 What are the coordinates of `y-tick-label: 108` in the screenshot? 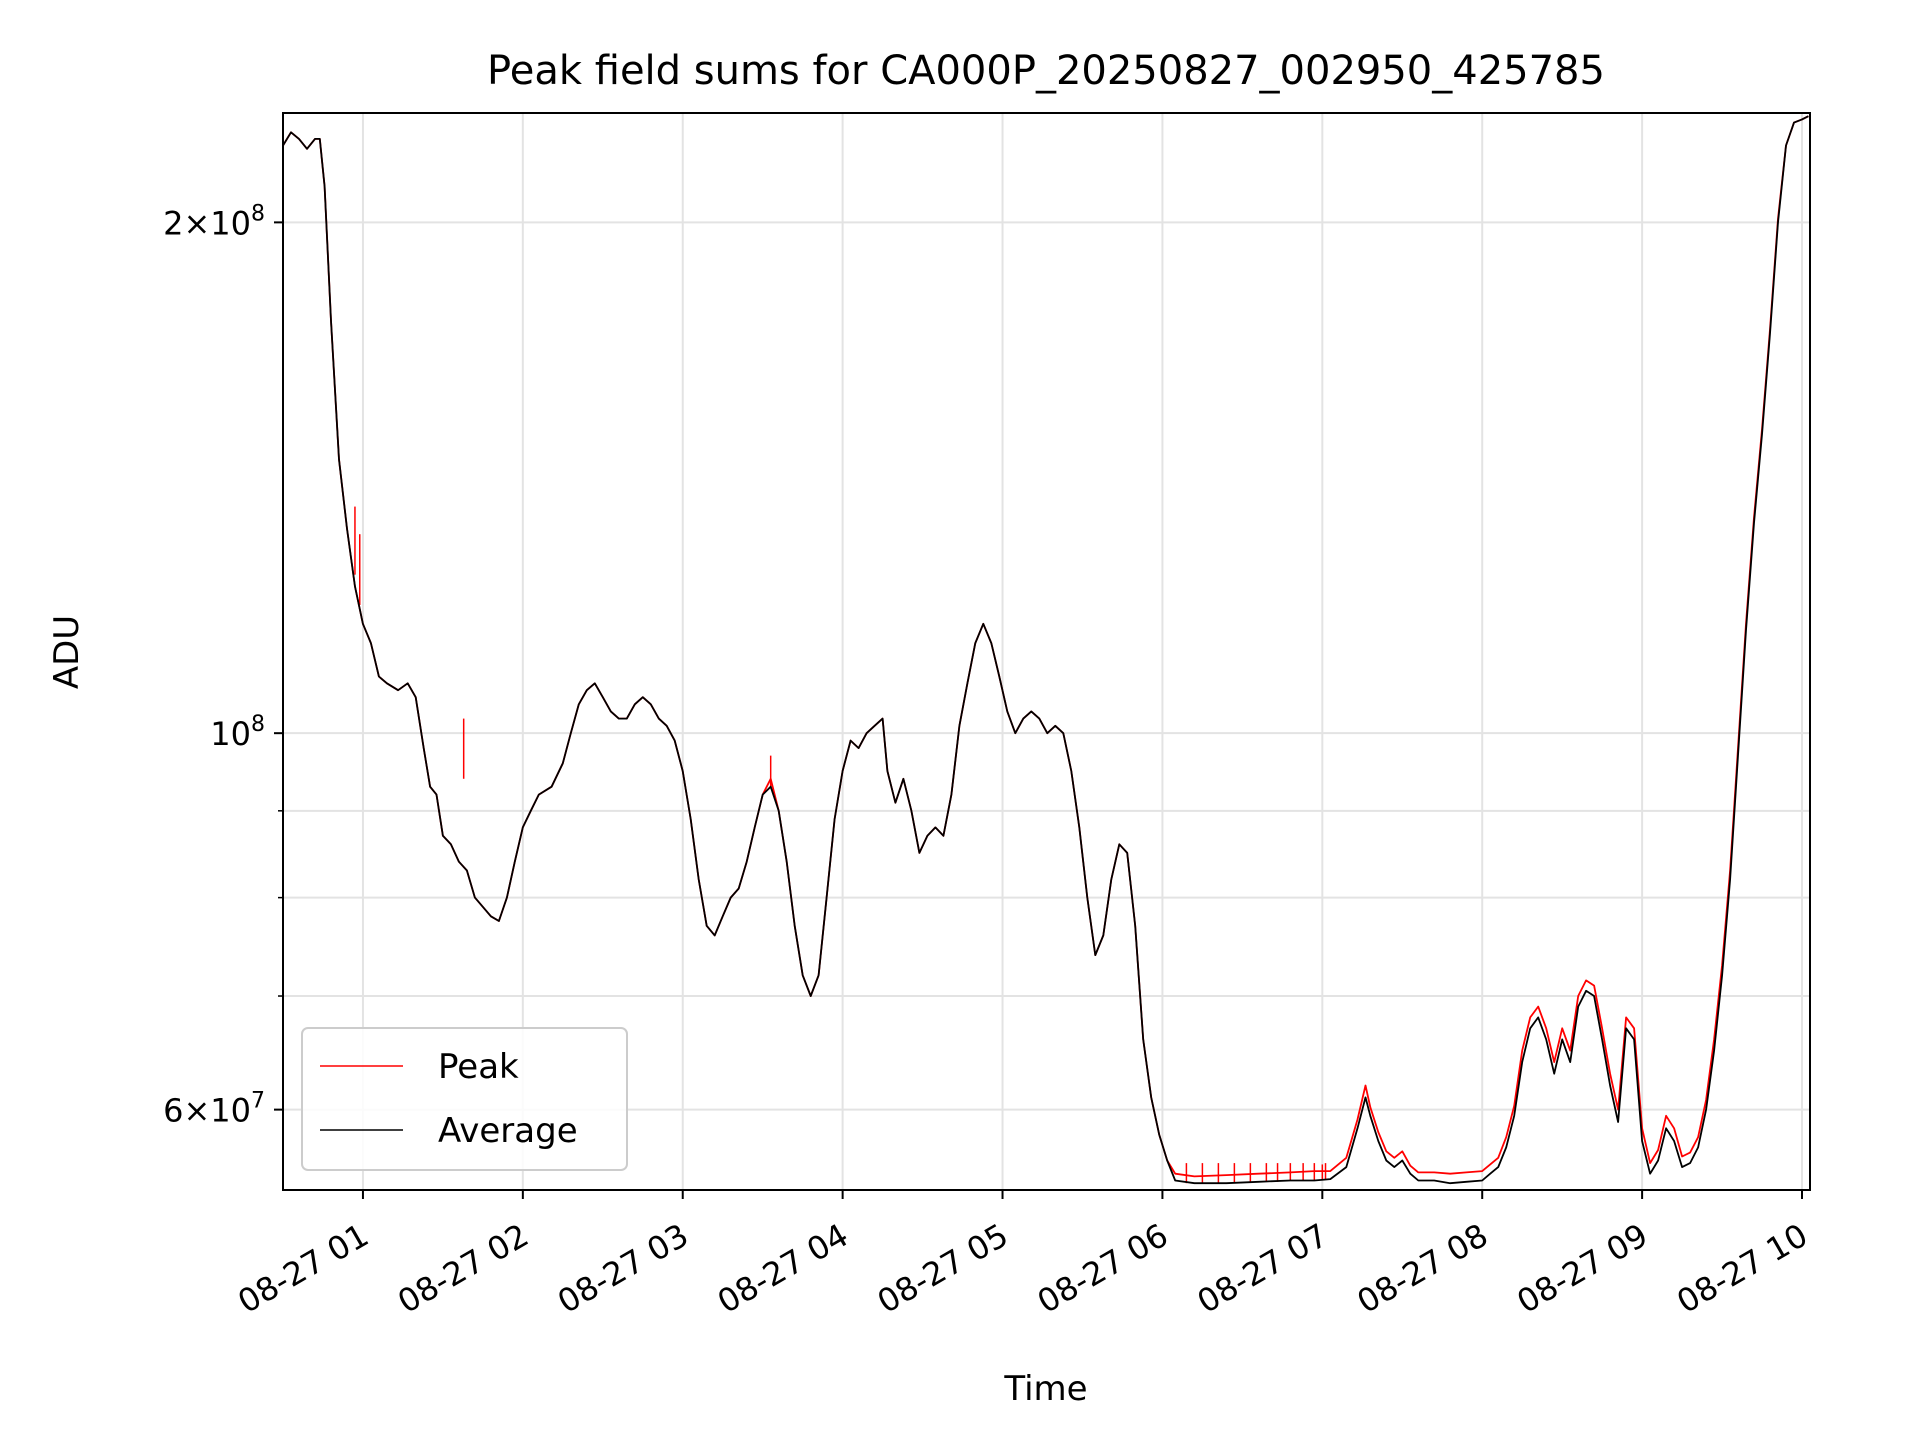 It's located at (237, 732).